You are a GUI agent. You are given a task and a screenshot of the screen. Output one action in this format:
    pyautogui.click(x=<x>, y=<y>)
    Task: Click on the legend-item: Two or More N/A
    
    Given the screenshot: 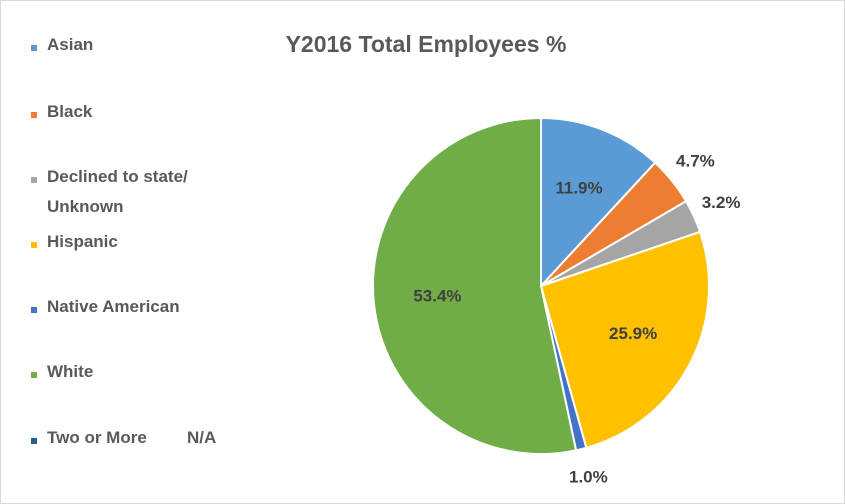 What is the action you would take?
    pyautogui.click(x=123, y=440)
    